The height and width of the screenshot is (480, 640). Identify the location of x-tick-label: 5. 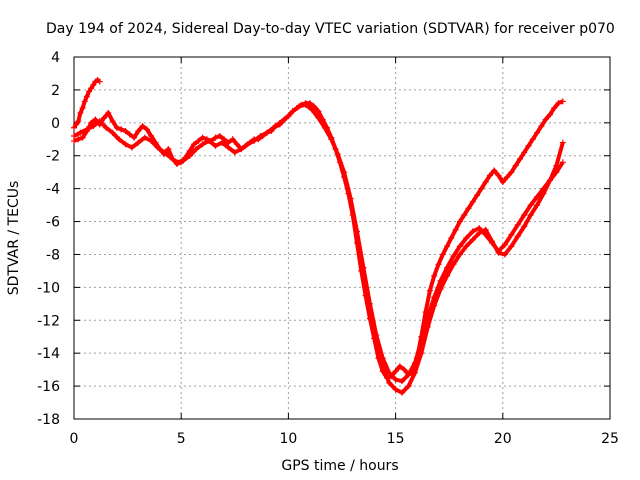
(181, 439).